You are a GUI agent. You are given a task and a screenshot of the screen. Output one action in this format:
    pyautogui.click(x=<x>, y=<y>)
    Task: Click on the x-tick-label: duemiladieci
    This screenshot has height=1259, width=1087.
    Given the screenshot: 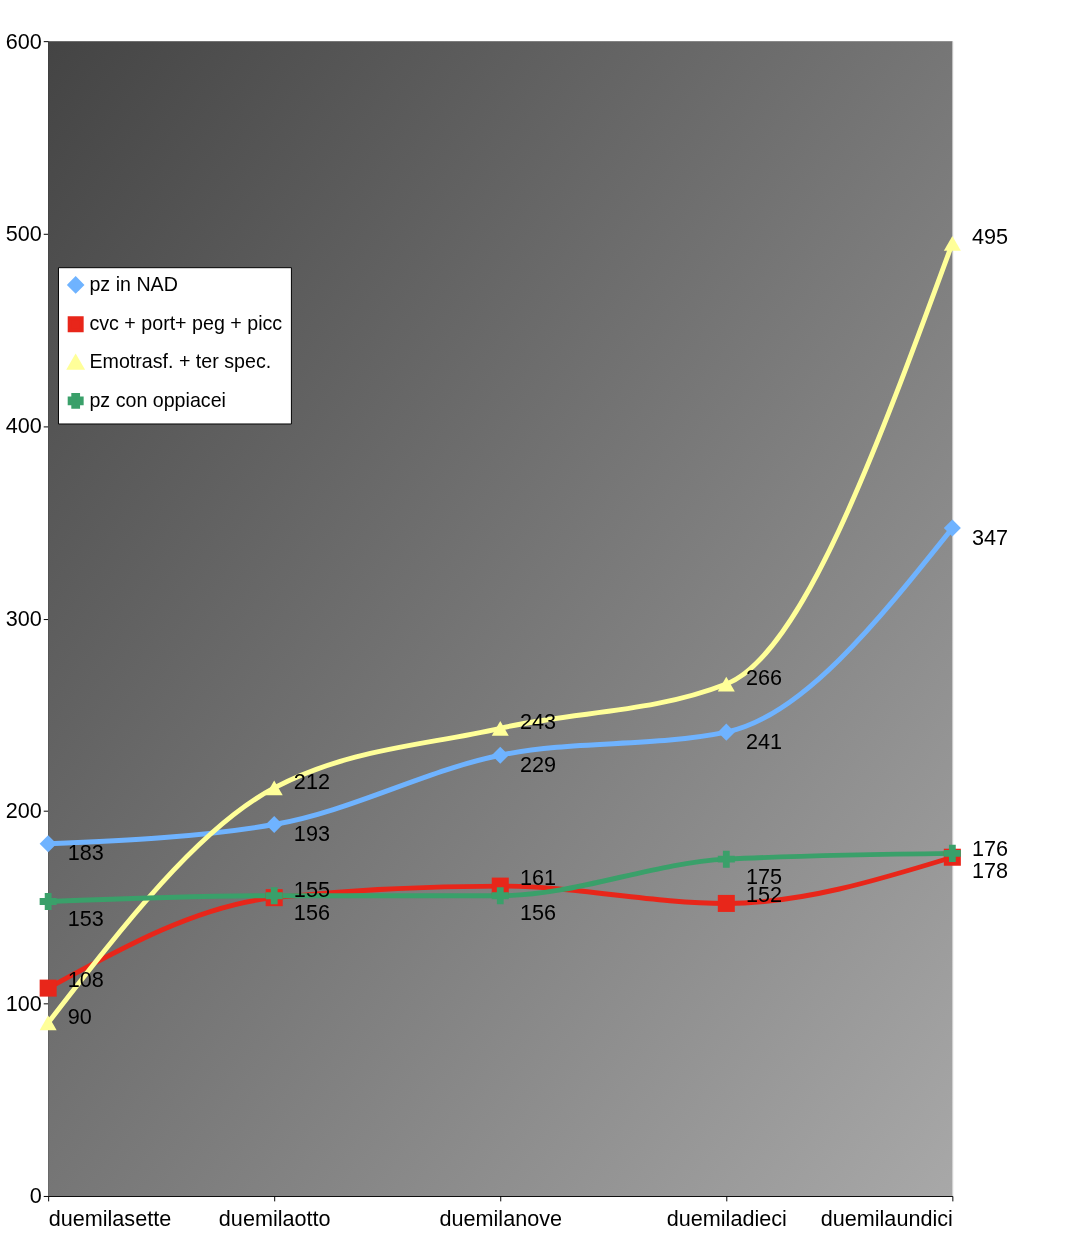 What is the action you would take?
    pyautogui.click(x=726, y=1218)
    